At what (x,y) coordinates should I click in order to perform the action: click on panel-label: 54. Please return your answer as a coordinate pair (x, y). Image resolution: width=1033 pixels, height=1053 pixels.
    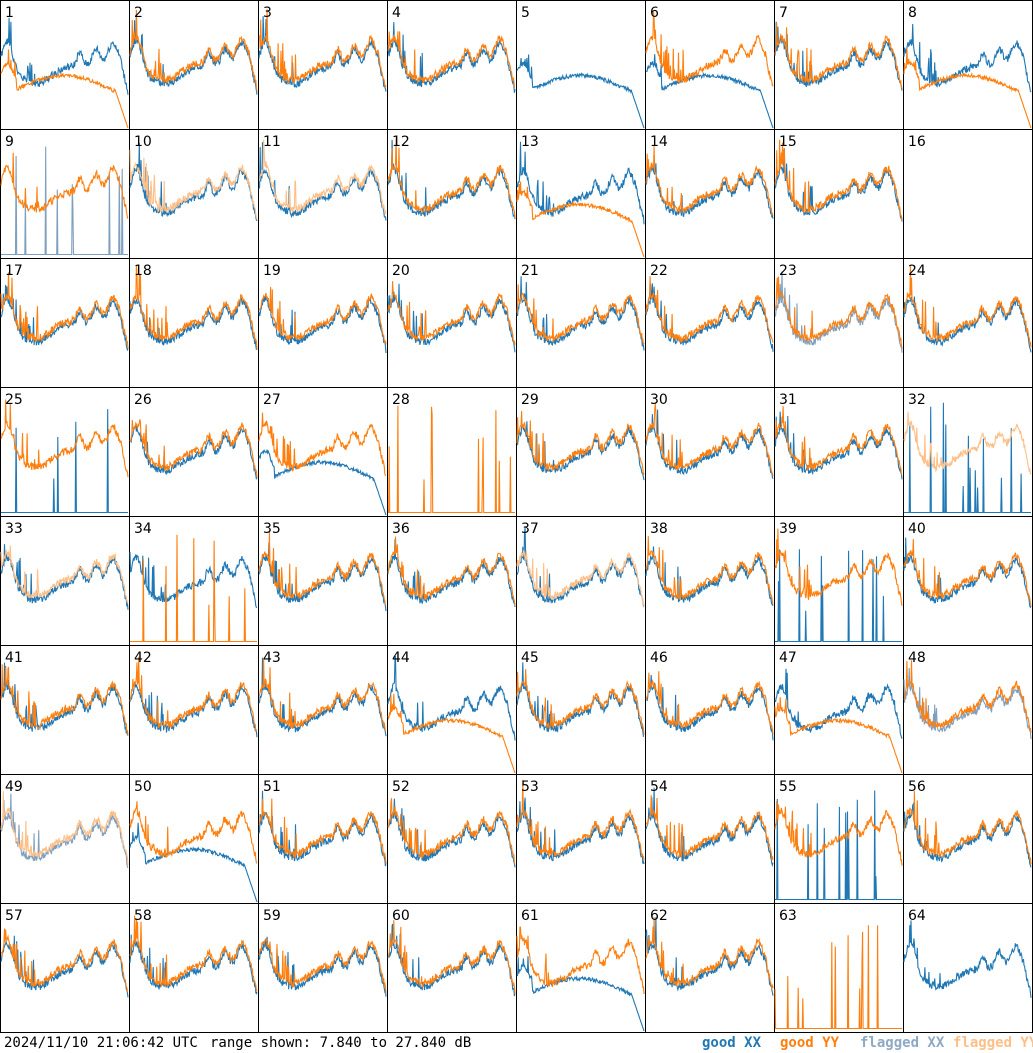
    Looking at the image, I should click on (659, 787).